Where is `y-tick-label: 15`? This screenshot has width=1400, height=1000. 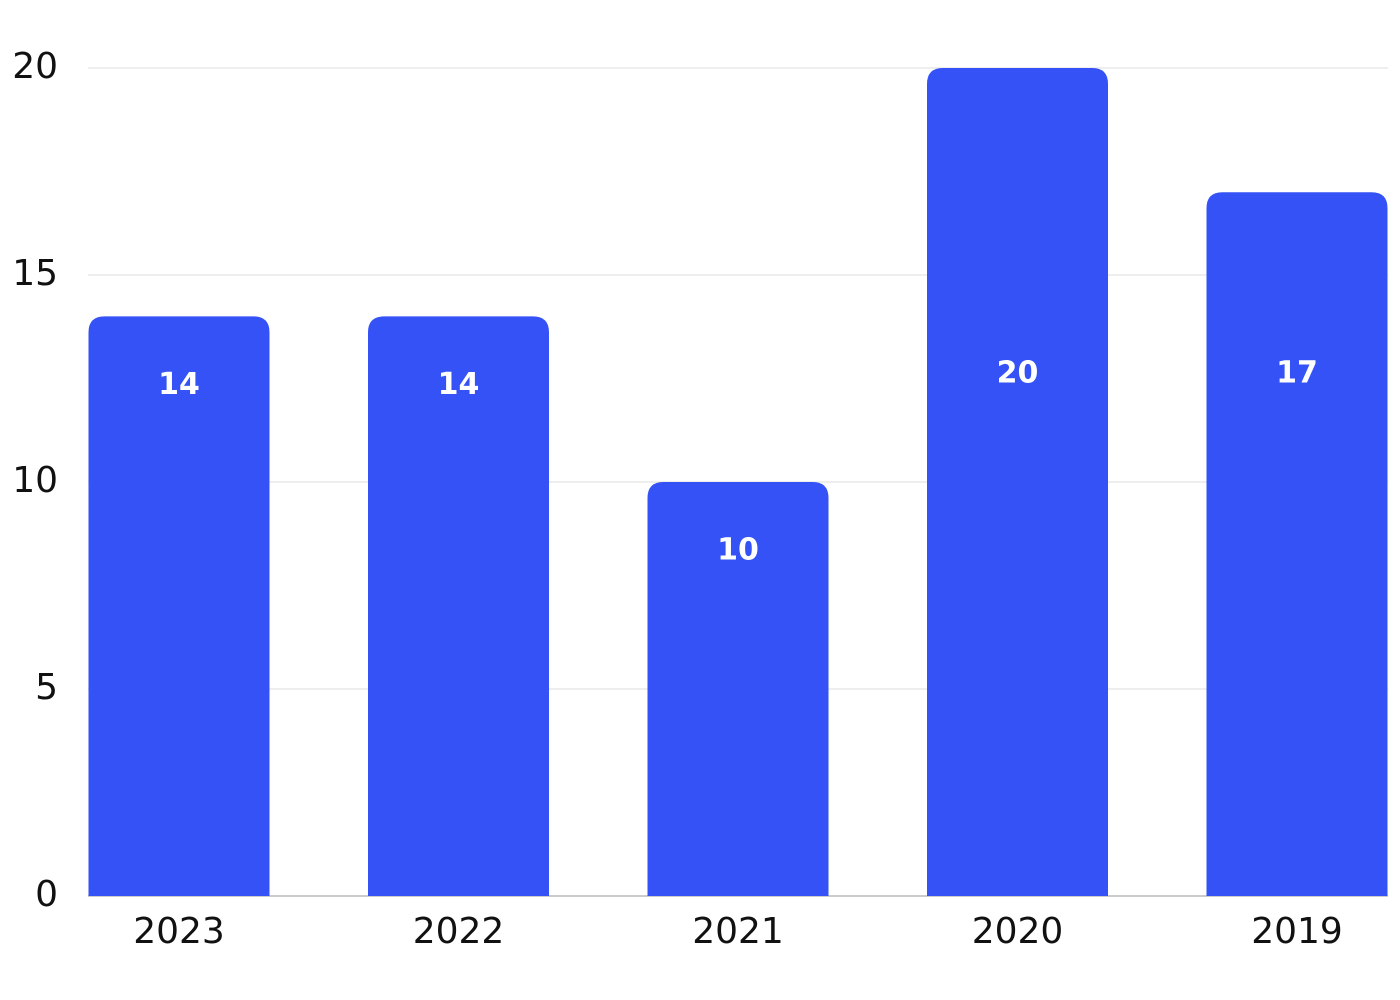 y-tick-label: 15 is located at coordinates (35, 273).